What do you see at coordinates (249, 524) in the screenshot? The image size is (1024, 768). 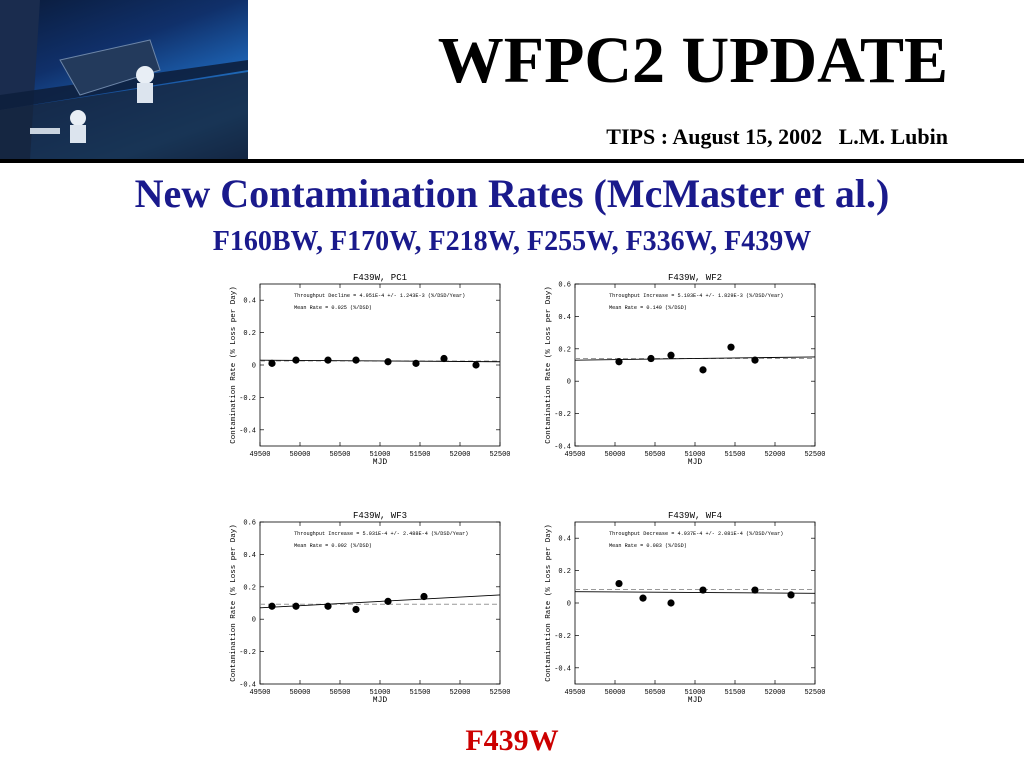 I see `y-tick-label: 0.6` at bounding box center [249, 524].